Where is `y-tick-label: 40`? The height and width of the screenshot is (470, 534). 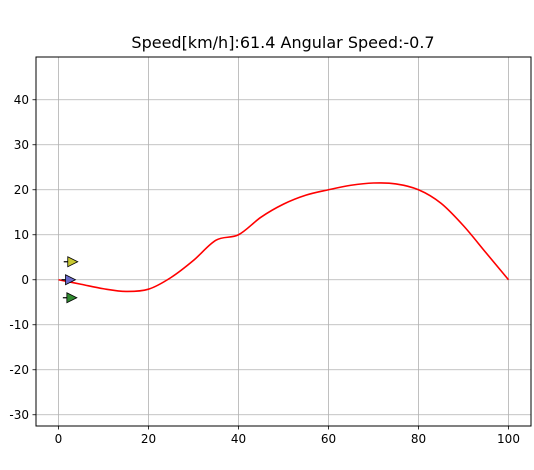 y-tick-label: 40 is located at coordinates (21, 100).